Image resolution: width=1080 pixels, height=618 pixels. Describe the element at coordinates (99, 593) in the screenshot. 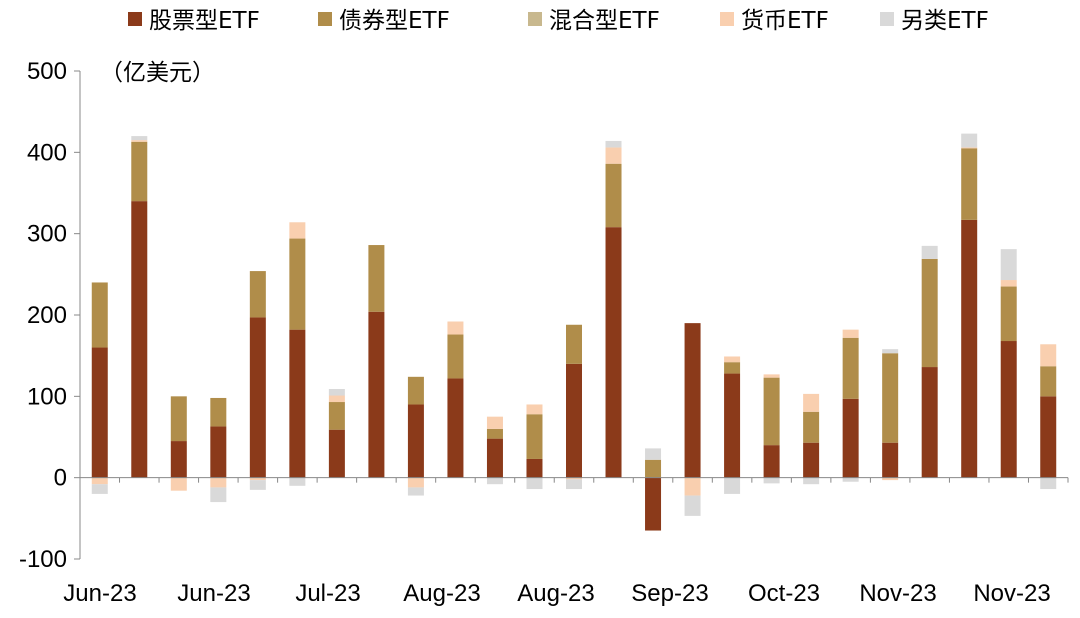

I see `x-tick-label: Jun-23` at that location.